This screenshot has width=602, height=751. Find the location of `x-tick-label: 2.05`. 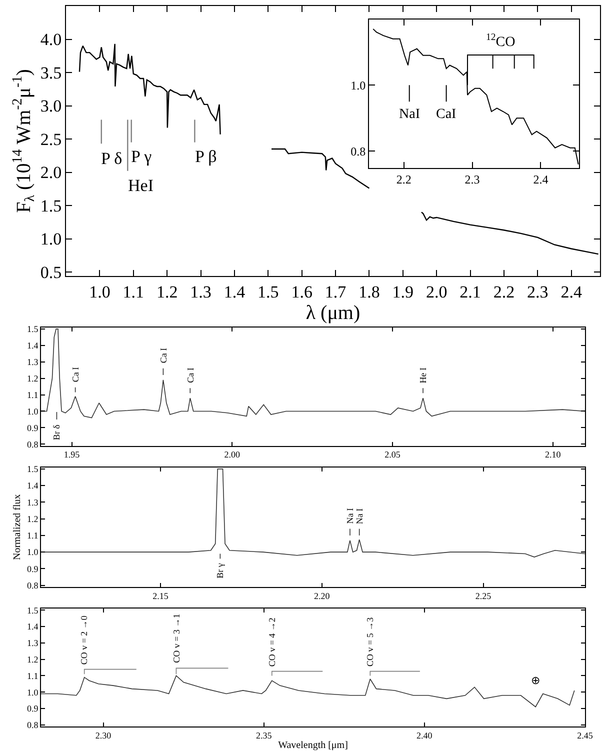

x-tick-label: 2.05 is located at coordinates (392, 455).